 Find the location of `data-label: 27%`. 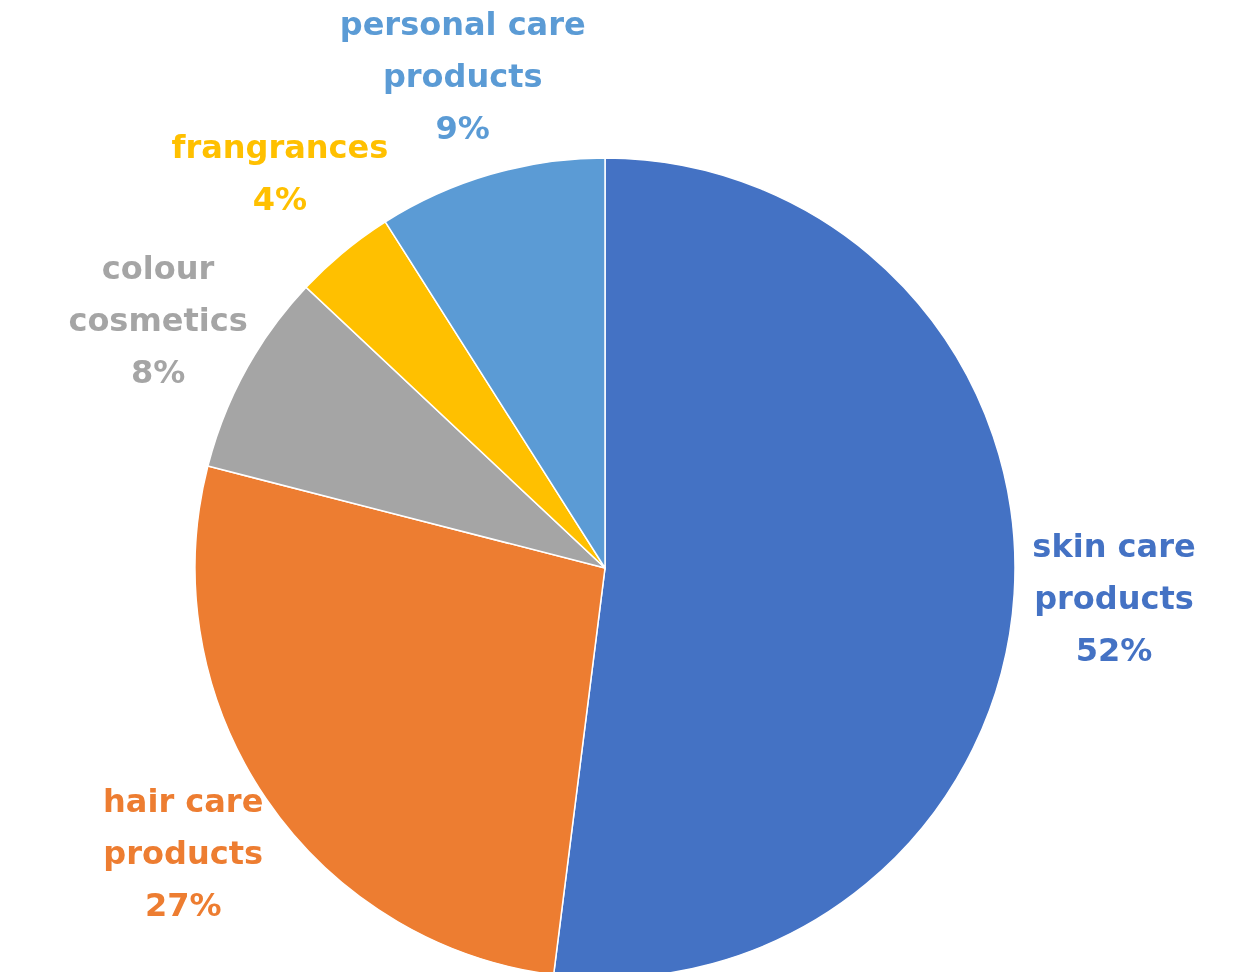

data-label: 27% is located at coordinates (183, 904).